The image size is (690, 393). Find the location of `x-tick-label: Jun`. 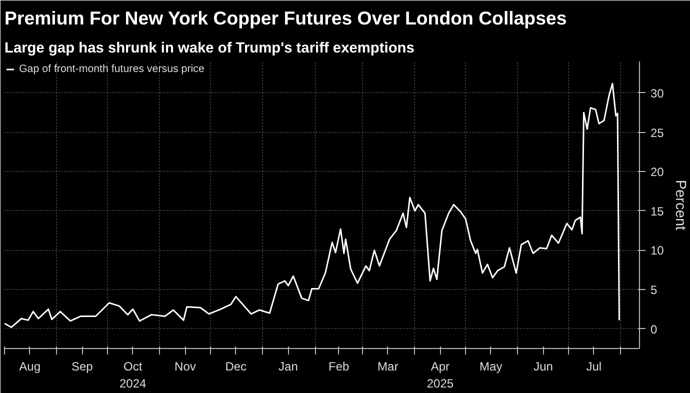

x-tick-label: Jun is located at coordinates (543, 367).